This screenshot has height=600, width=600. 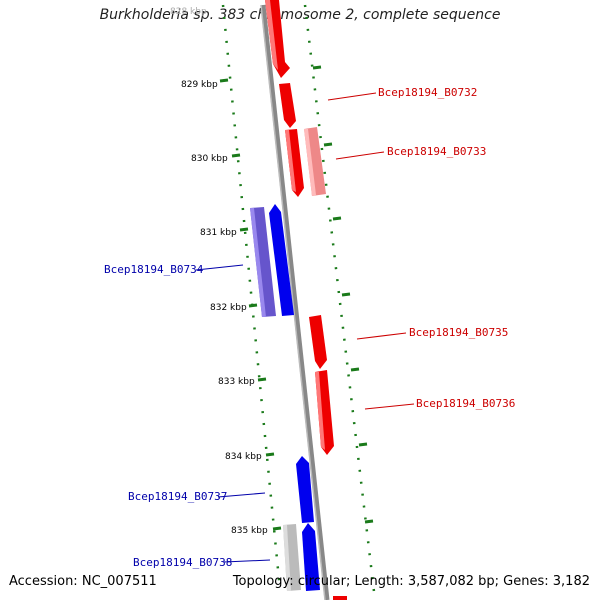 What do you see at coordinates (209, 159) in the screenshot?
I see `ruler-label: 830 kbp` at bounding box center [209, 159].